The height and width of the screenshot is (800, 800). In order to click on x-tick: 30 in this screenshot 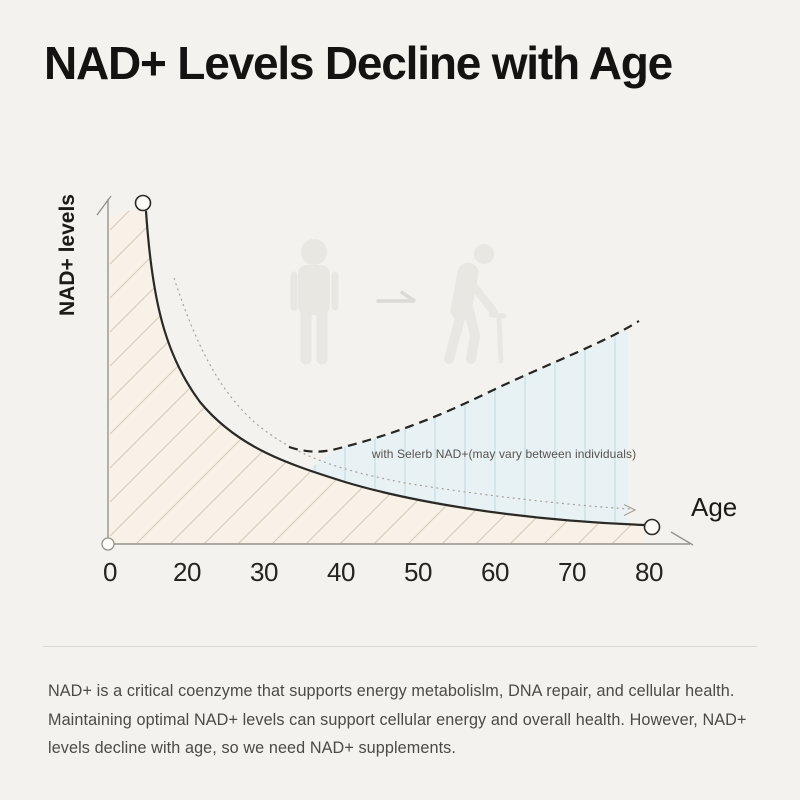, I will do `click(264, 572)`.